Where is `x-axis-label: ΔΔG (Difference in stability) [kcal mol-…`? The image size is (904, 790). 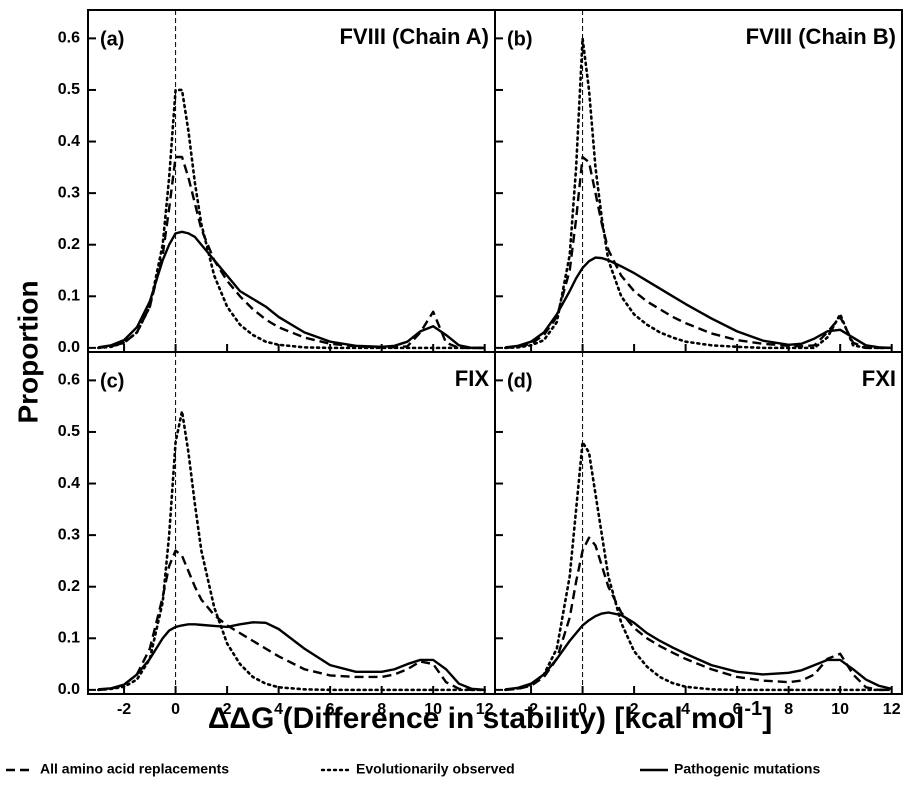
x-axis-label: ΔΔG (Difference in stability) [kcal mol-… is located at coordinates (490, 716).